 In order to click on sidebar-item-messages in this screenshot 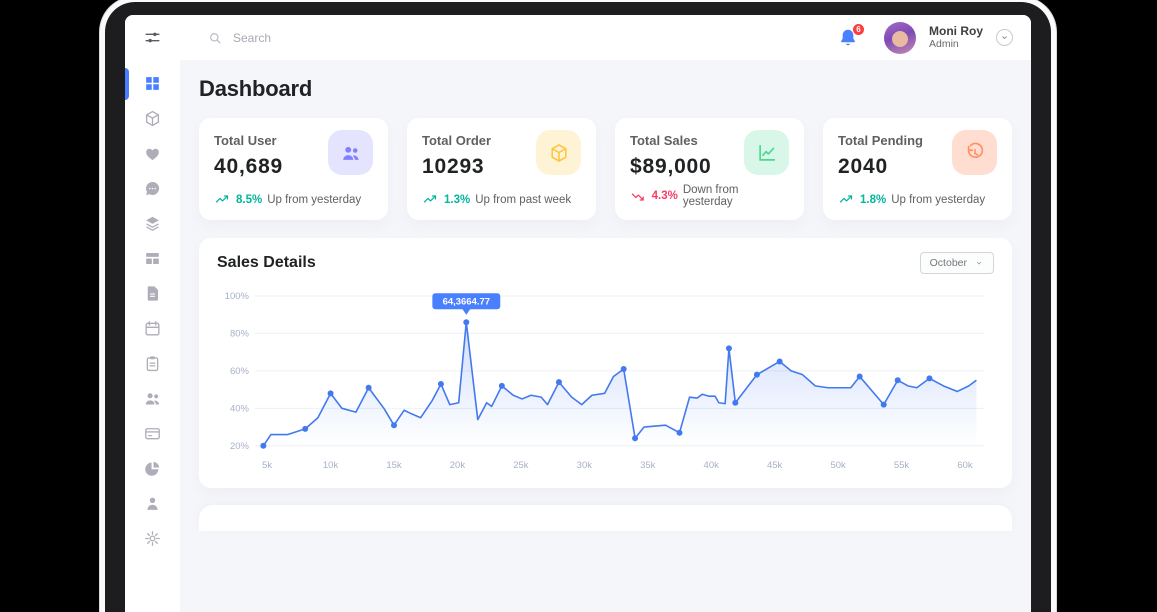, I will do `click(152, 189)`.